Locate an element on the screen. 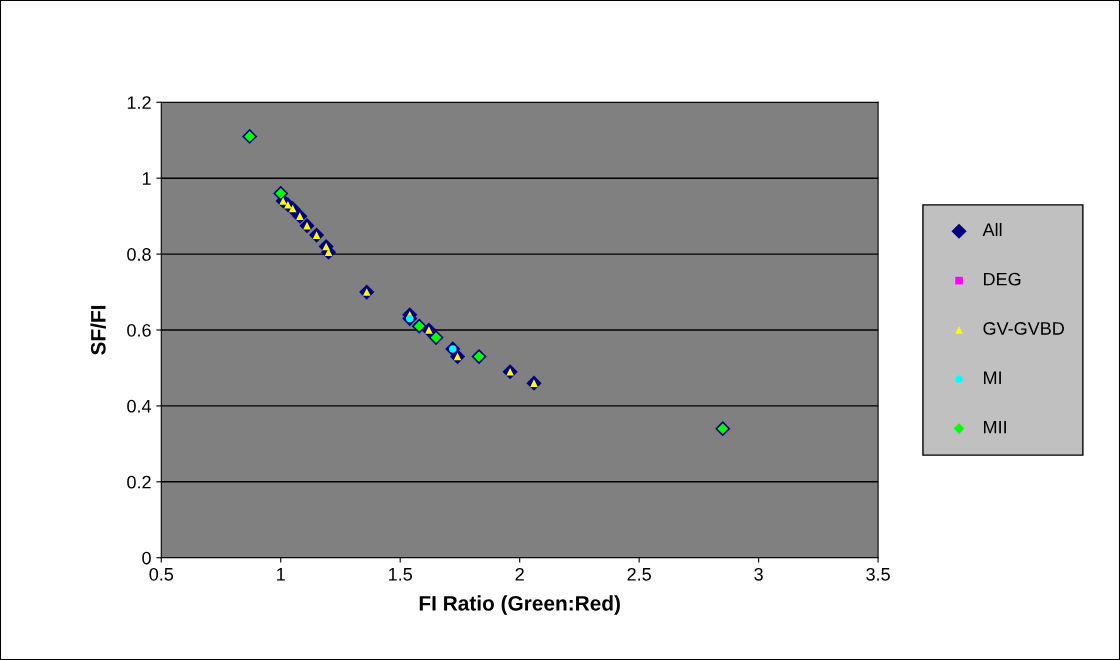  y-tick-label: 0 is located at coordinates (146, 558).